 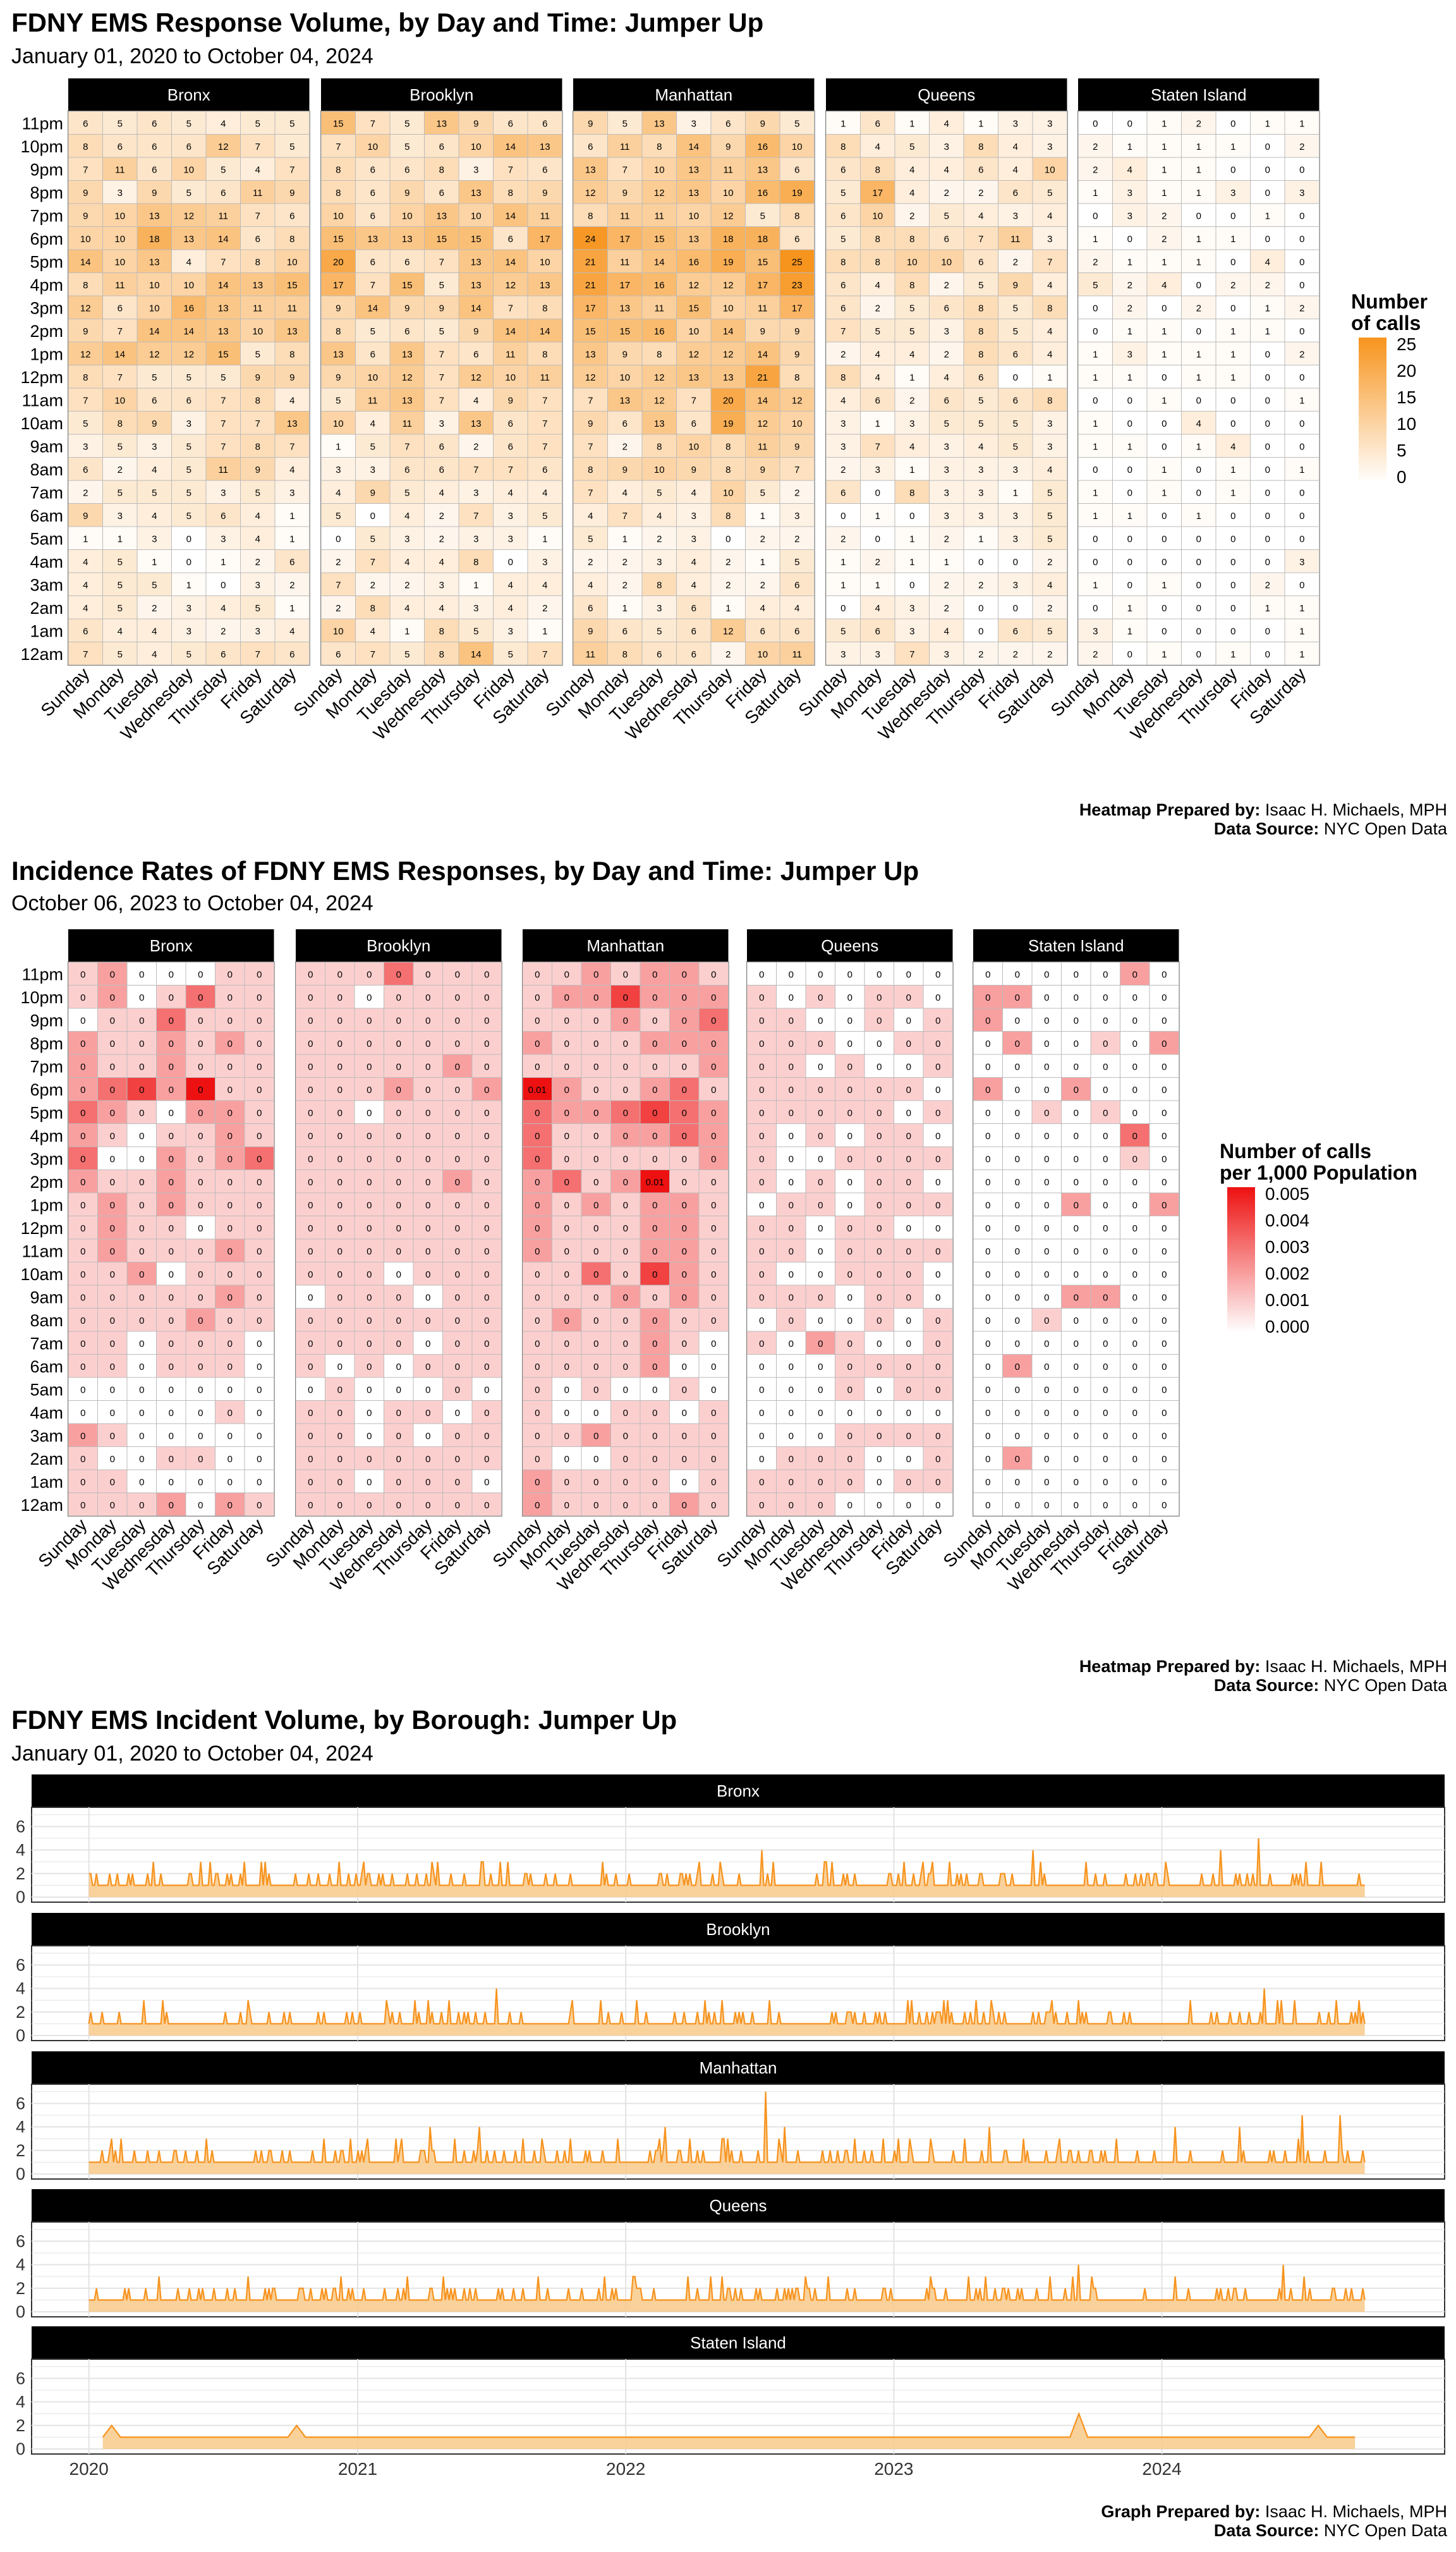 What do you see at coordinates (192, 1754) in the screenshot?
I see `chart-subtitle: January 01, 2020 to October 04, 2024` at bounding box center [192, 1754].